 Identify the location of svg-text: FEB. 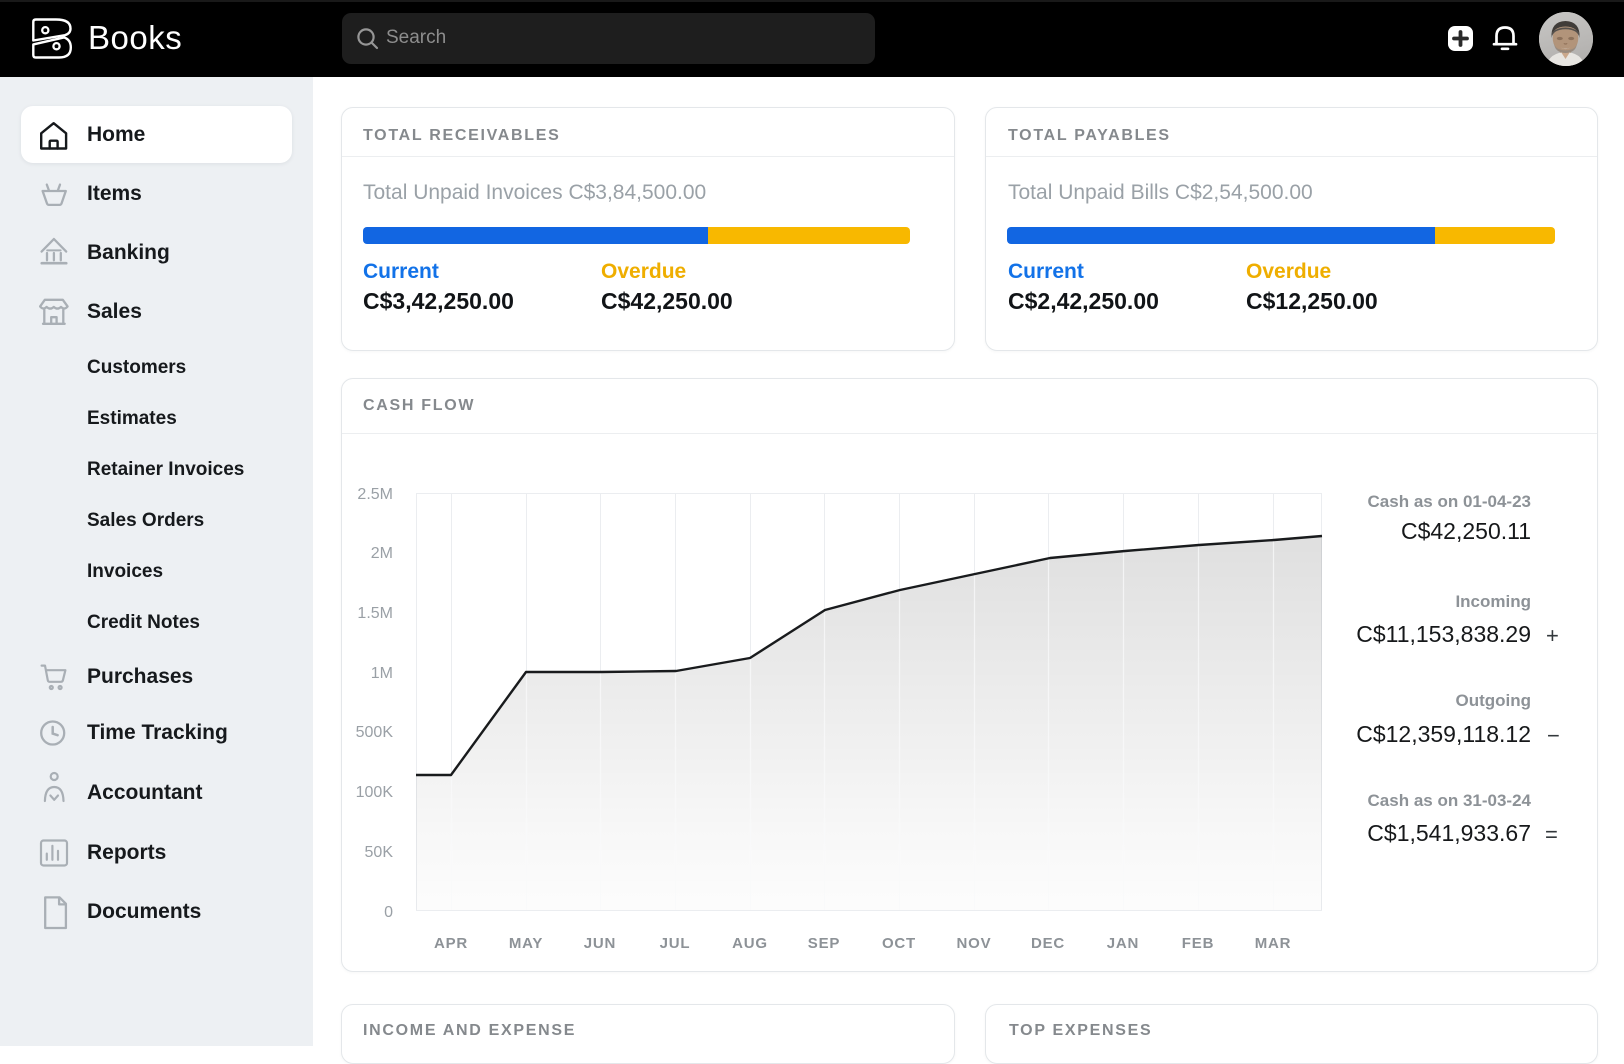
(1198, 943).